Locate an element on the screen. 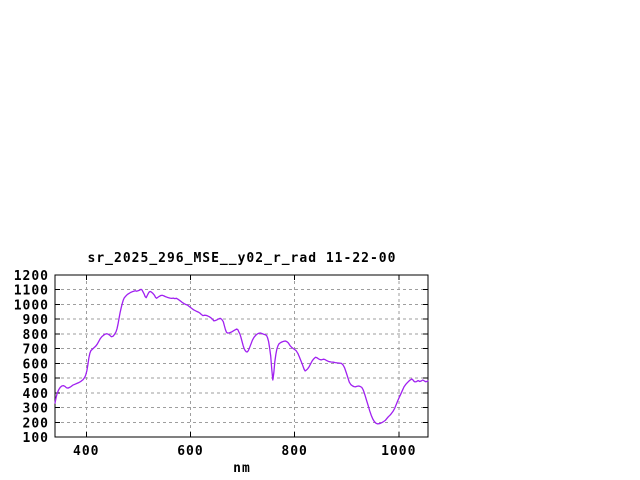 Image resolution: width=640 pixels, height=480 pixels. y-tick-label: 500 is located at coordinates (36, 379).